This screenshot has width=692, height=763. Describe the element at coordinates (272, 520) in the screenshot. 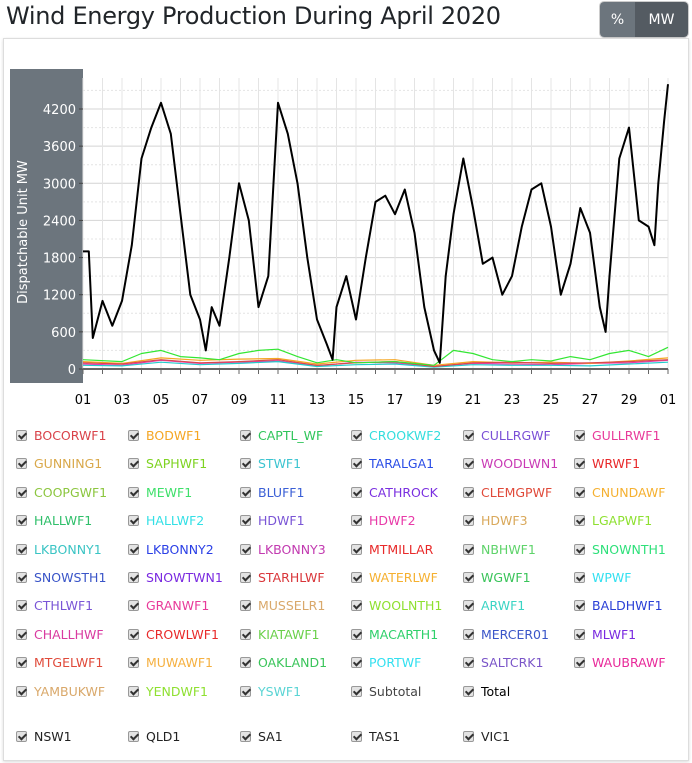

I see `legend-item-hdwf1: HDWF1` at that location.